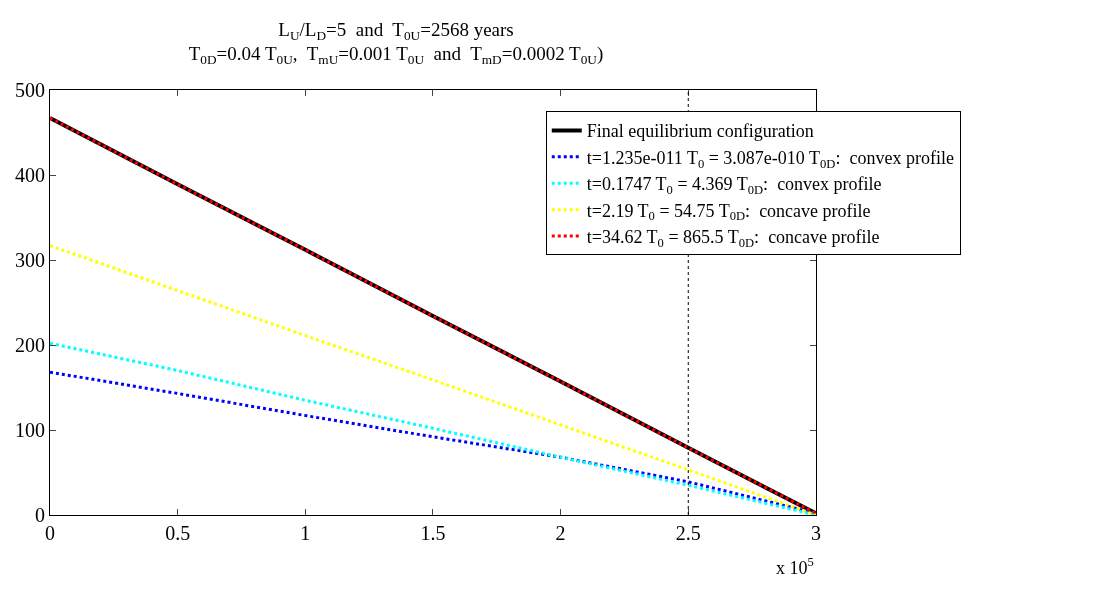 The height and width of the screenshot is (595, 1100). What do you see at coordinates (734, 186) in the screenshot?
I see `legend-label: t=0.1747 T$_{0}$ = 4.369 T$_{0D}$: convex profile` at bounding box center [734, 186].